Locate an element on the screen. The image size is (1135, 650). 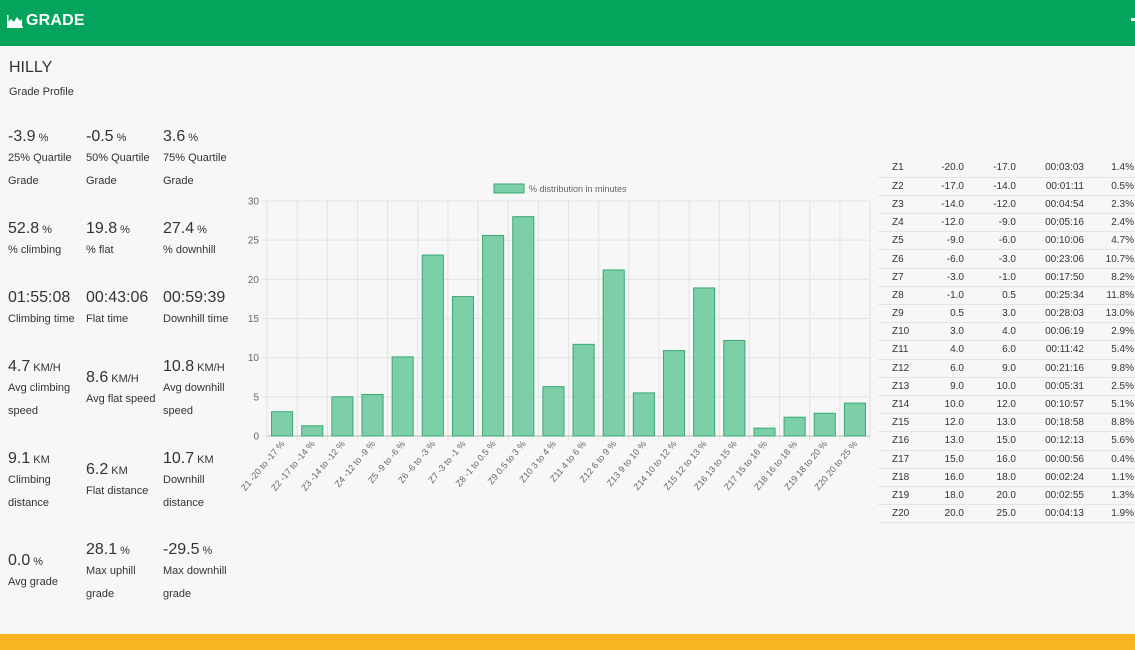
zone-name: Z14 is located at coordinates (901, 405).